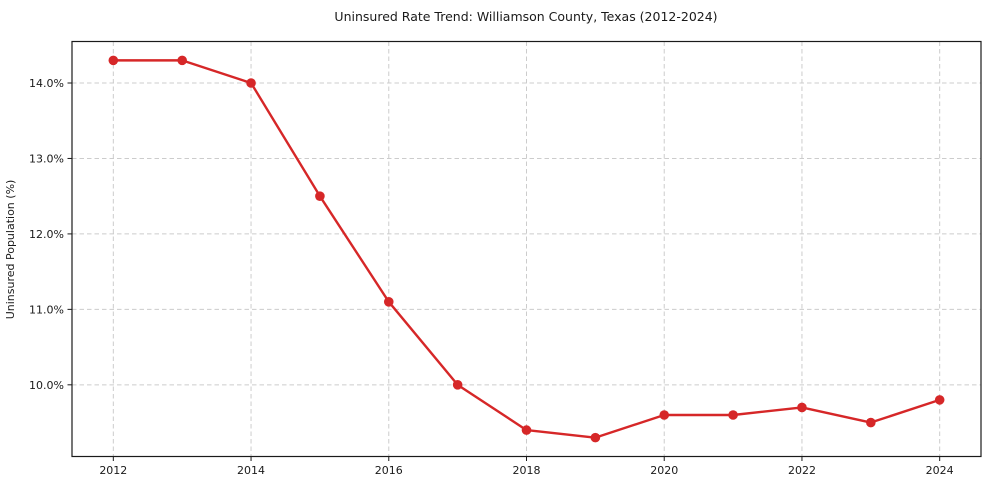 This screenshot has width=989, height=490. I want to click on data-point-2014, so click(251, 83).